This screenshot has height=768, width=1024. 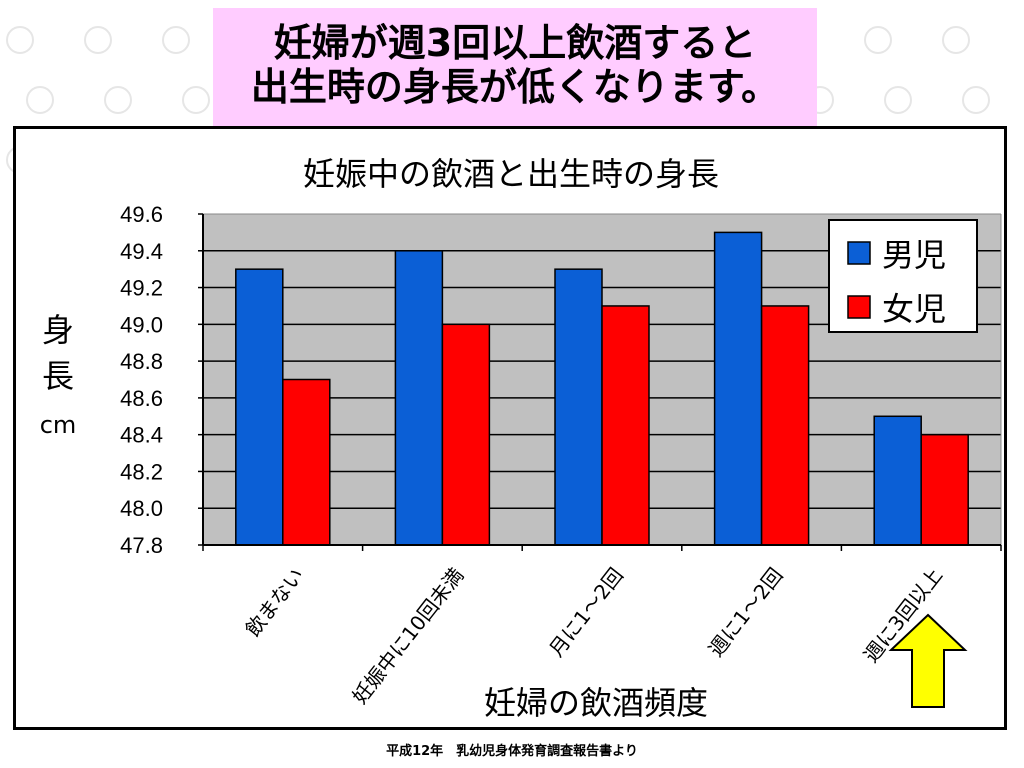 What do you see at coordinates (141, 324) in the screenshot?
I see `y-tick-label: 49.0` at bounding box center [141, 324].